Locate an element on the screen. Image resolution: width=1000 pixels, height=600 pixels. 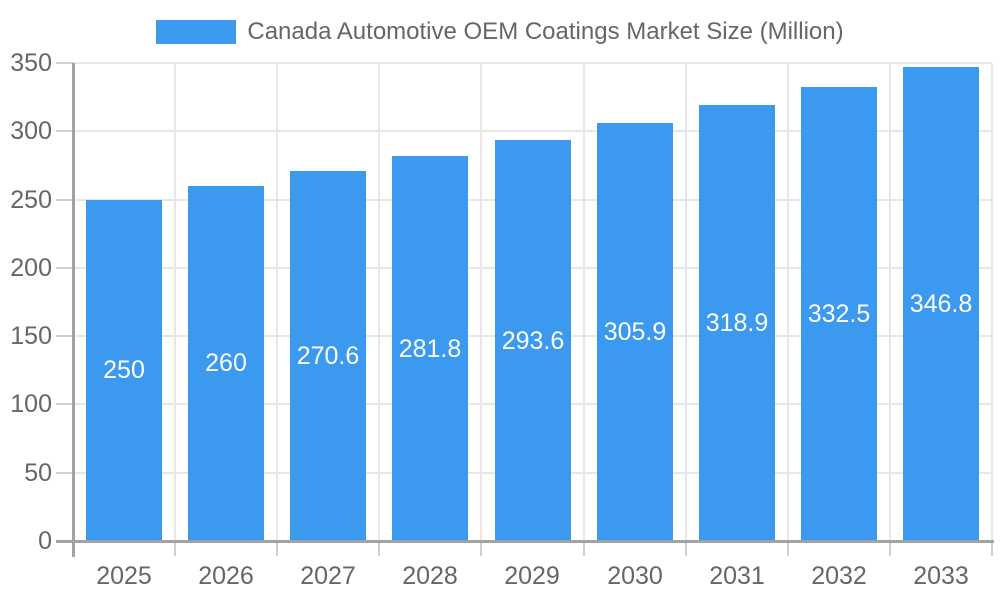
bar-value-label: 346.8 is located at coordinates (941, 304).